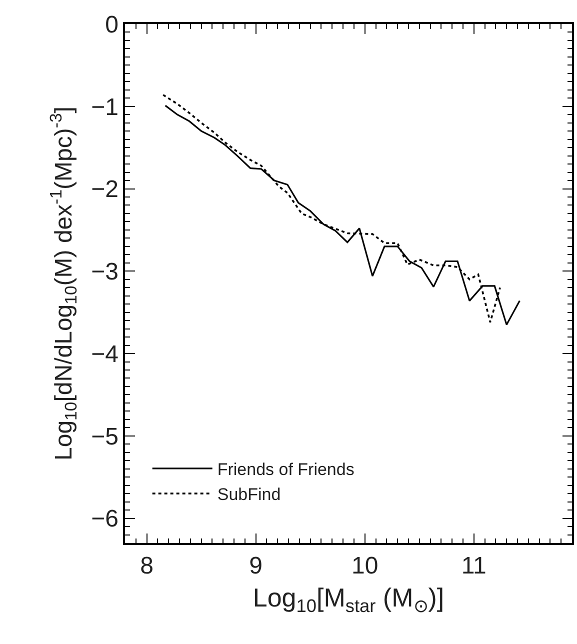  What do you see at coordinates (104, 272) in the screenshot?
I see `y-tick-label: −3` at bounding box center [104, 272].